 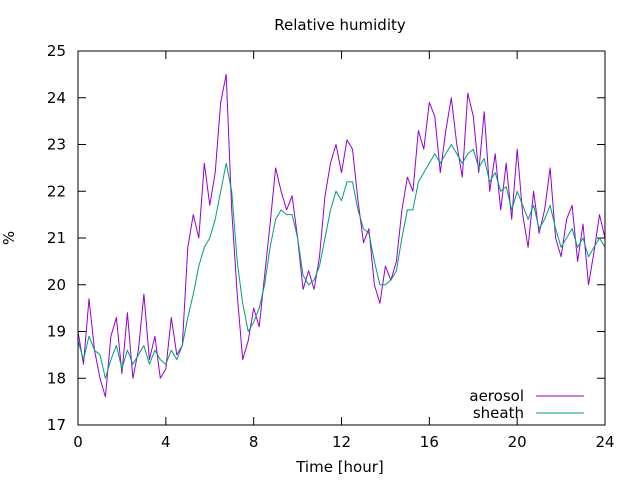 I want to click on x-tick-label: 24, so click(x=604, y=442).